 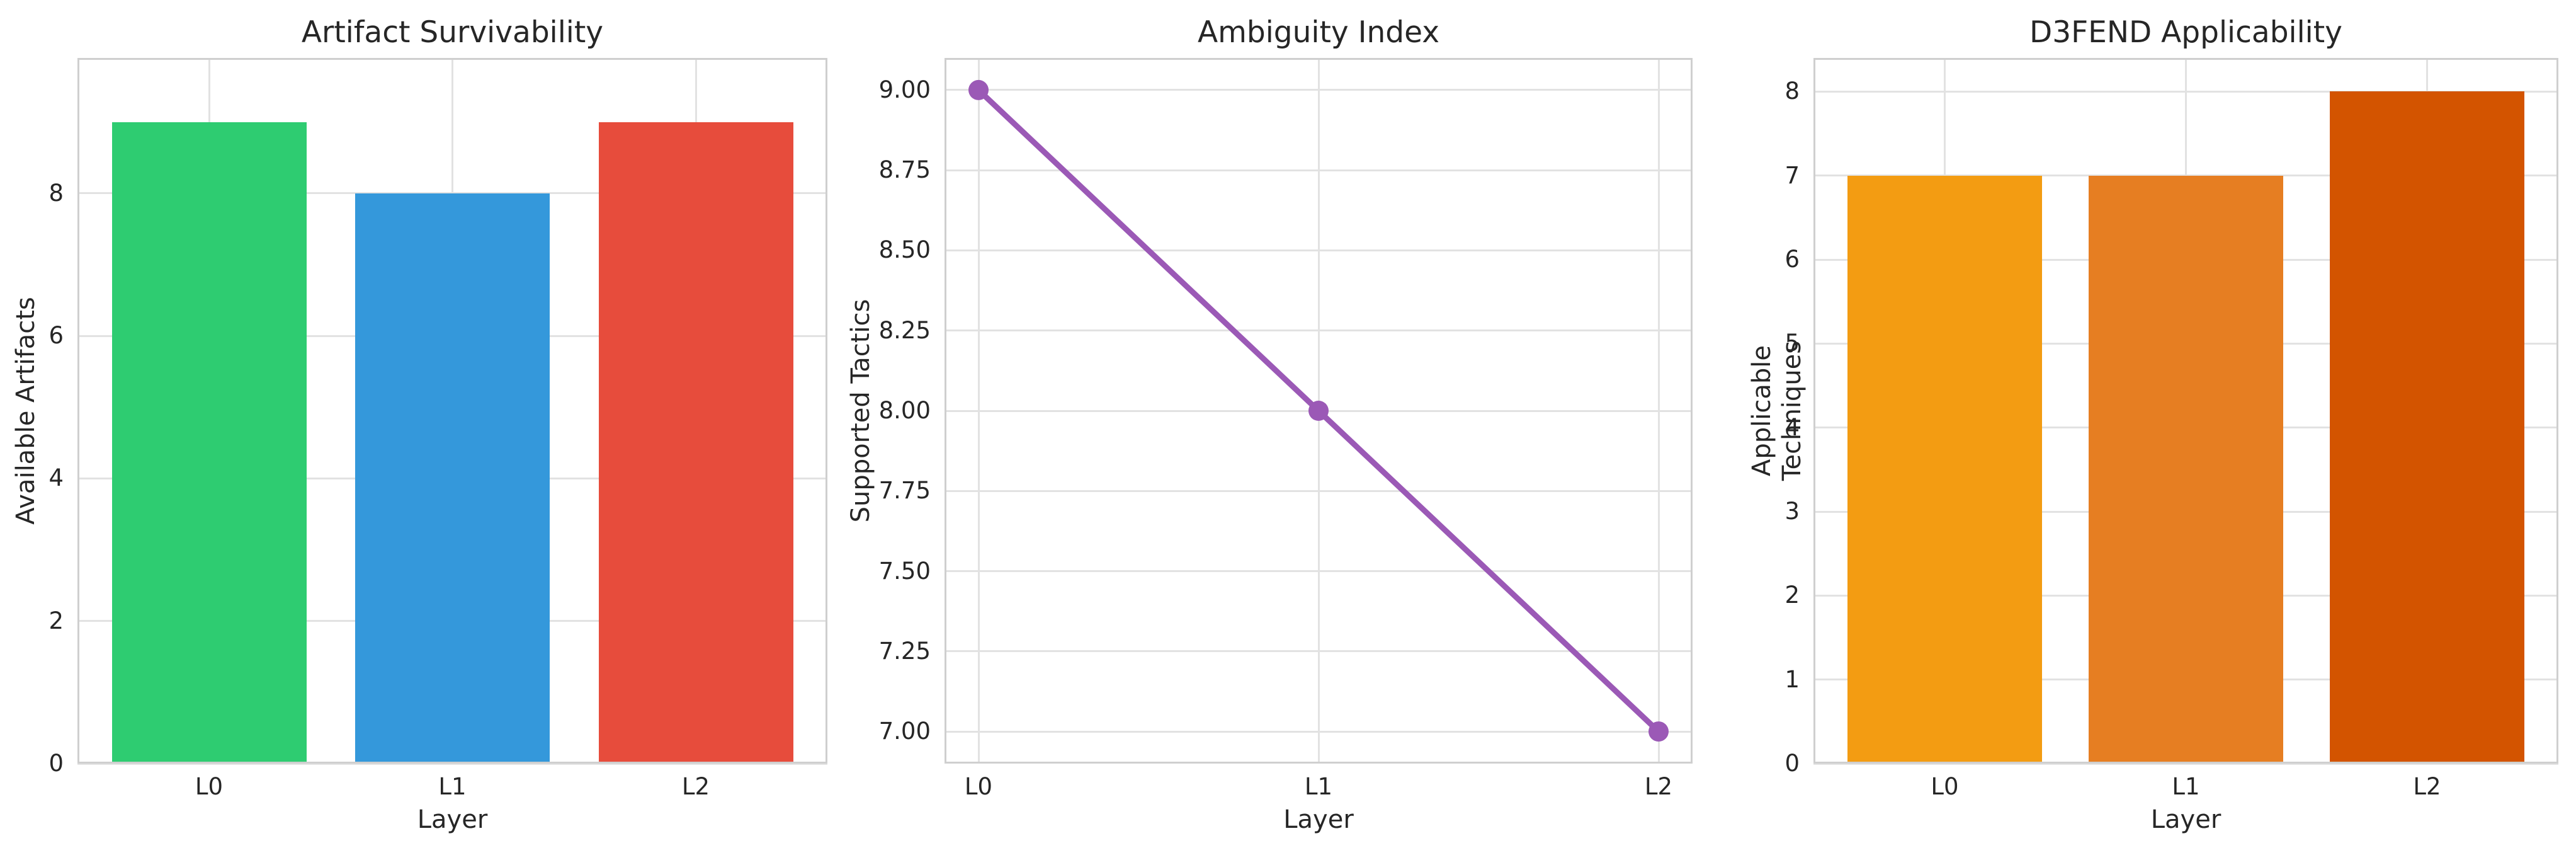 I want to click on y-tick-label: 7, so click(x=1792, y=175).